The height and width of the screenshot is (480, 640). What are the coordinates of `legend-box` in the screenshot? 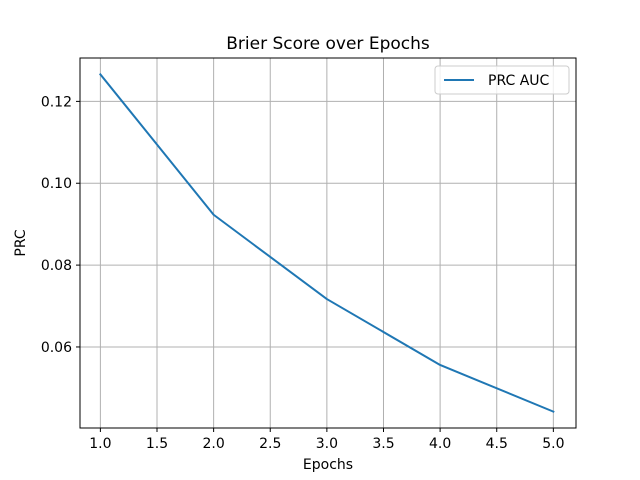 It's located at (502, 80).